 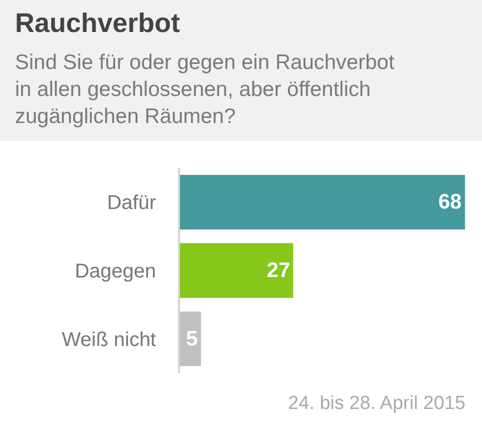 What do you see at coordinates (278, 270) in the screenshot?
I see `data-label: 27` at bounding box center [278, 270].